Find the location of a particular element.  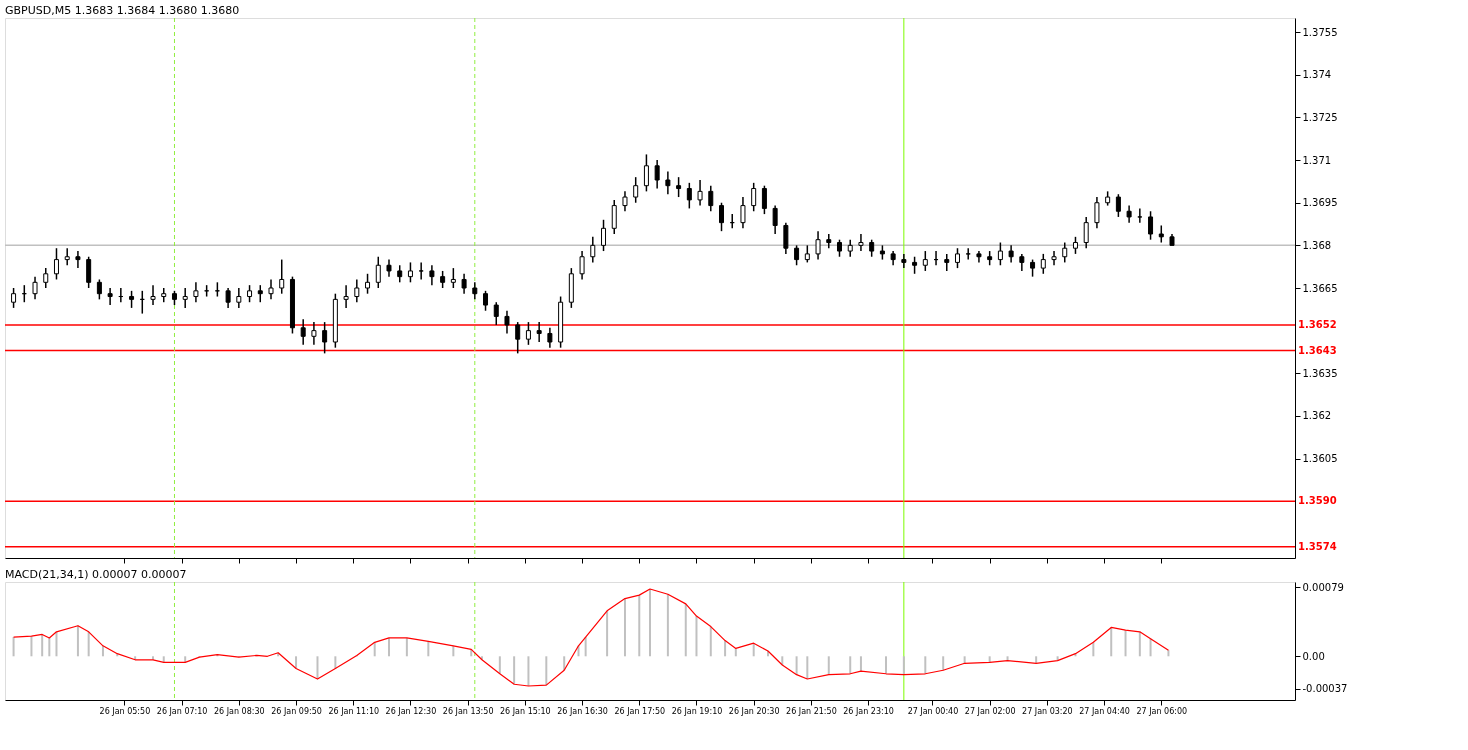

y-tick-label: -0.00037 is located at coordinates (1325, 689).